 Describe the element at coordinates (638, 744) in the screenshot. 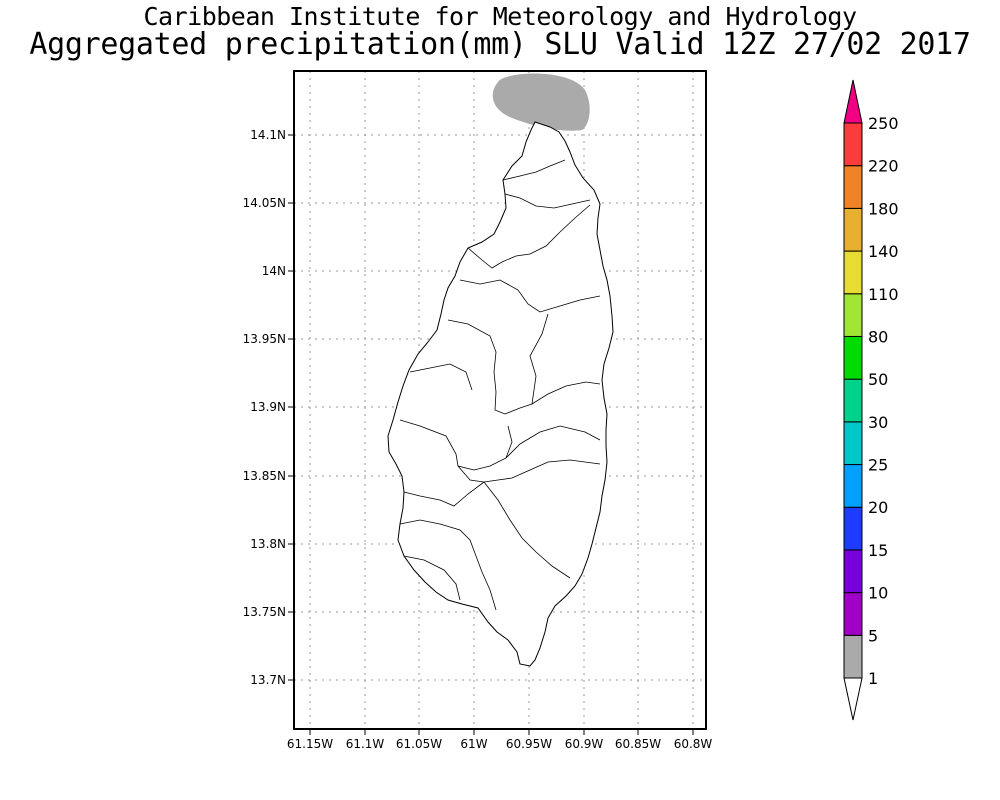

I see `x-tick-label: 60.85W` at that location.